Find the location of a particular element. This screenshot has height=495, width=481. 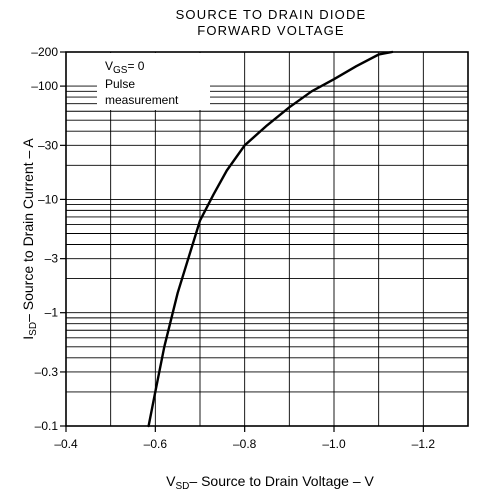

x-axis-label-sub: SD is located at coordinates (182, 486).